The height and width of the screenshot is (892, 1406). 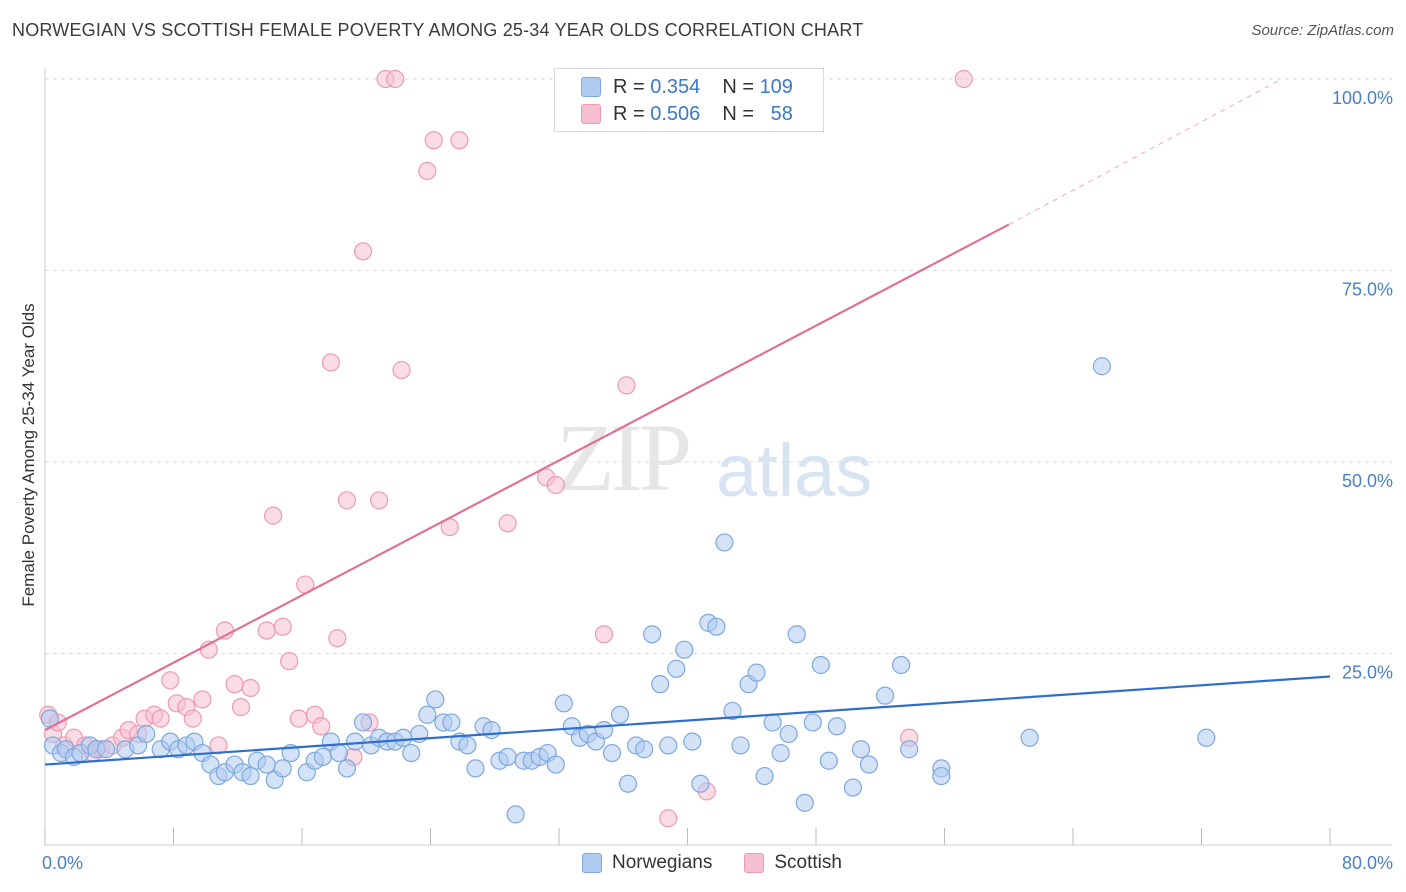 I want to click on legend-swatch-blue, so click(x=591, y=87).